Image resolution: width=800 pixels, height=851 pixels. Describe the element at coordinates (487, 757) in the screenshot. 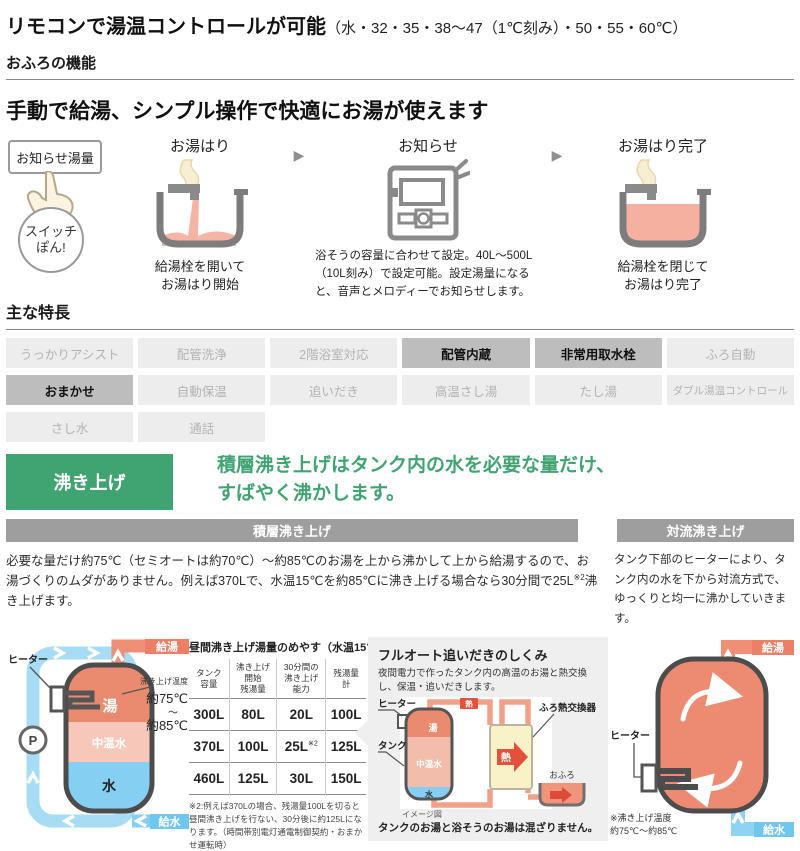

I see `fullauto-diagram-svg: 熱 熱 湯 中温水 水 ヒーター タンク` at that location.